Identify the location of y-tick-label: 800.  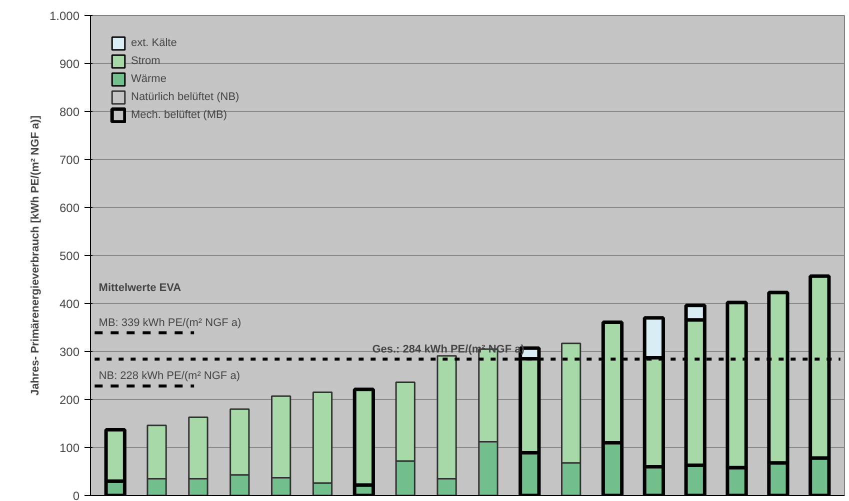
(69, 112).